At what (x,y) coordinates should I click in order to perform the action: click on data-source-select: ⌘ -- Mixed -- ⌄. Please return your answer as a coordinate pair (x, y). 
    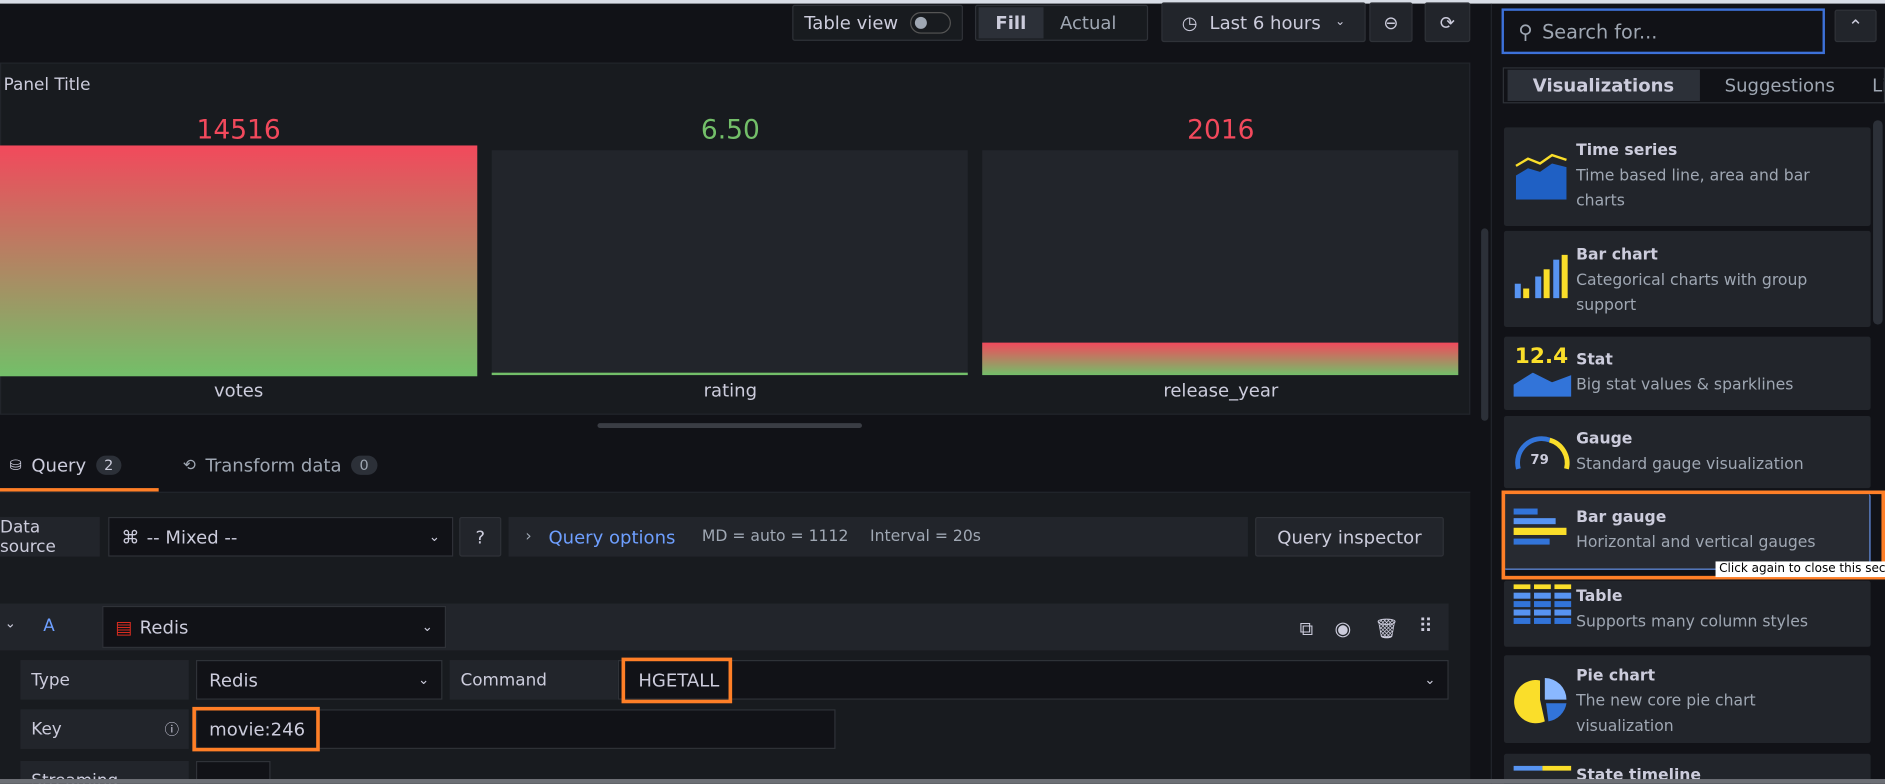
    Looking at the image, I should click on (281, 536).